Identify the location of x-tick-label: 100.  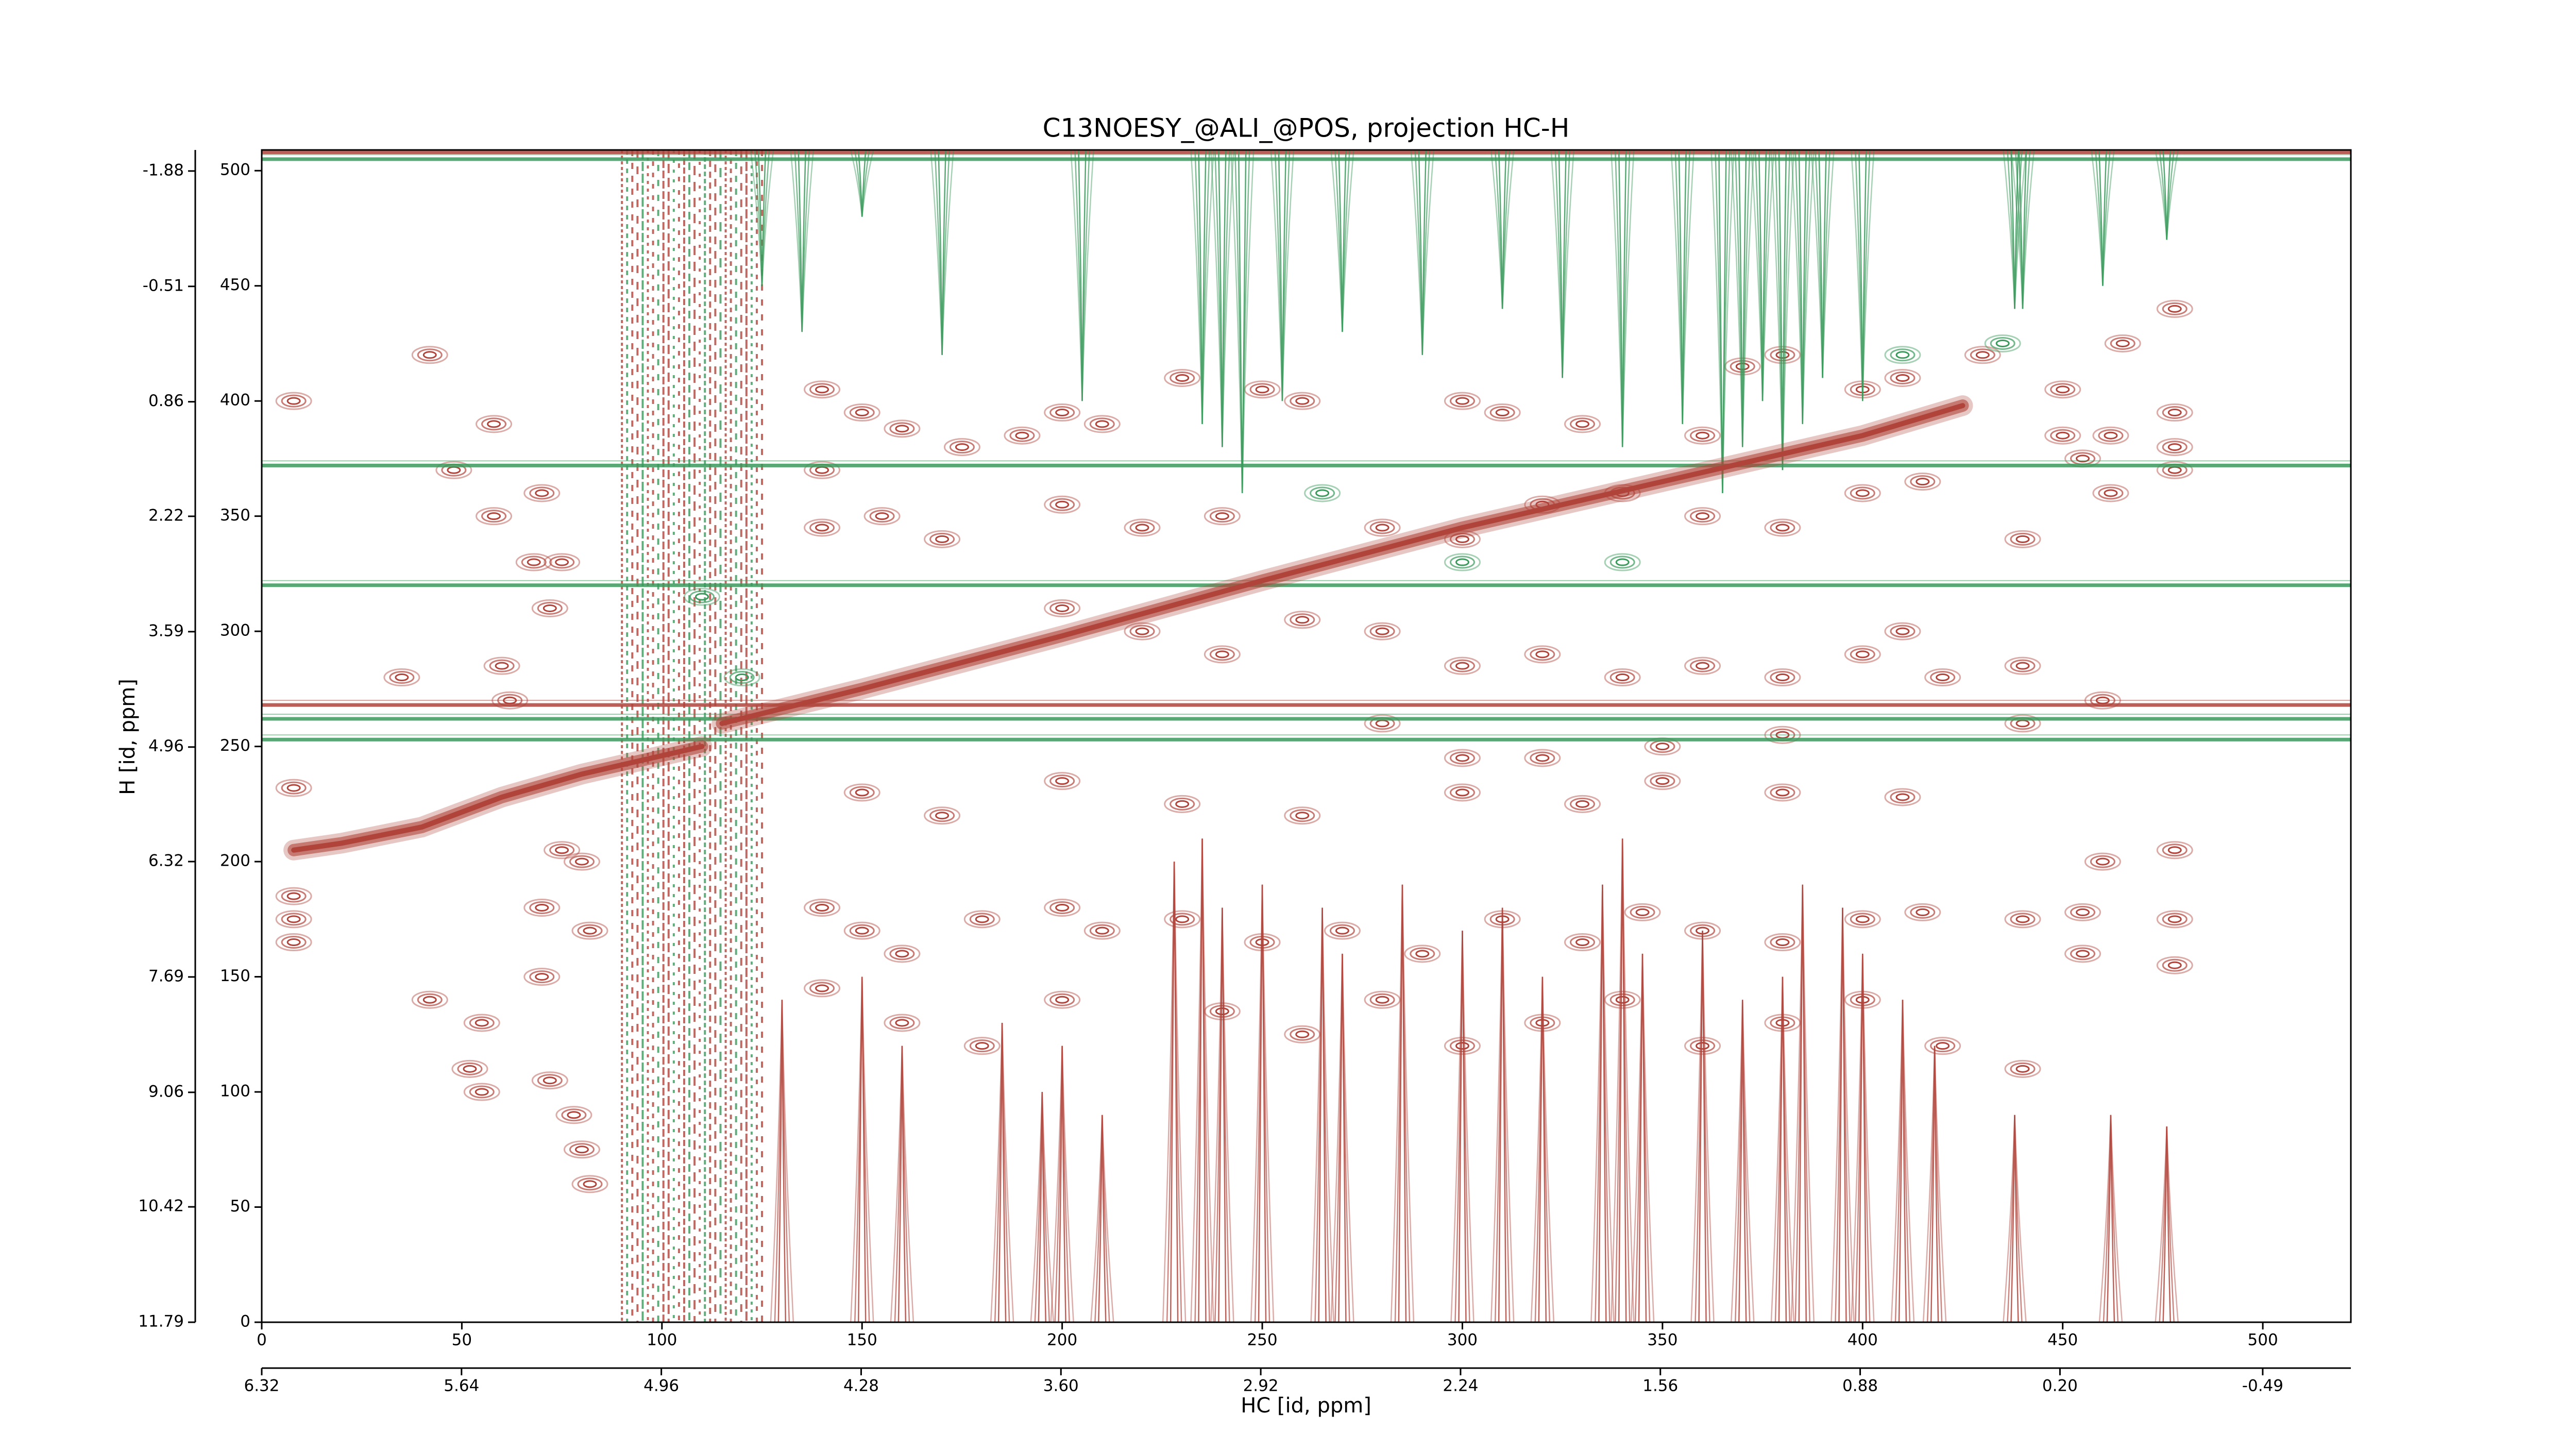
(662, 1340).